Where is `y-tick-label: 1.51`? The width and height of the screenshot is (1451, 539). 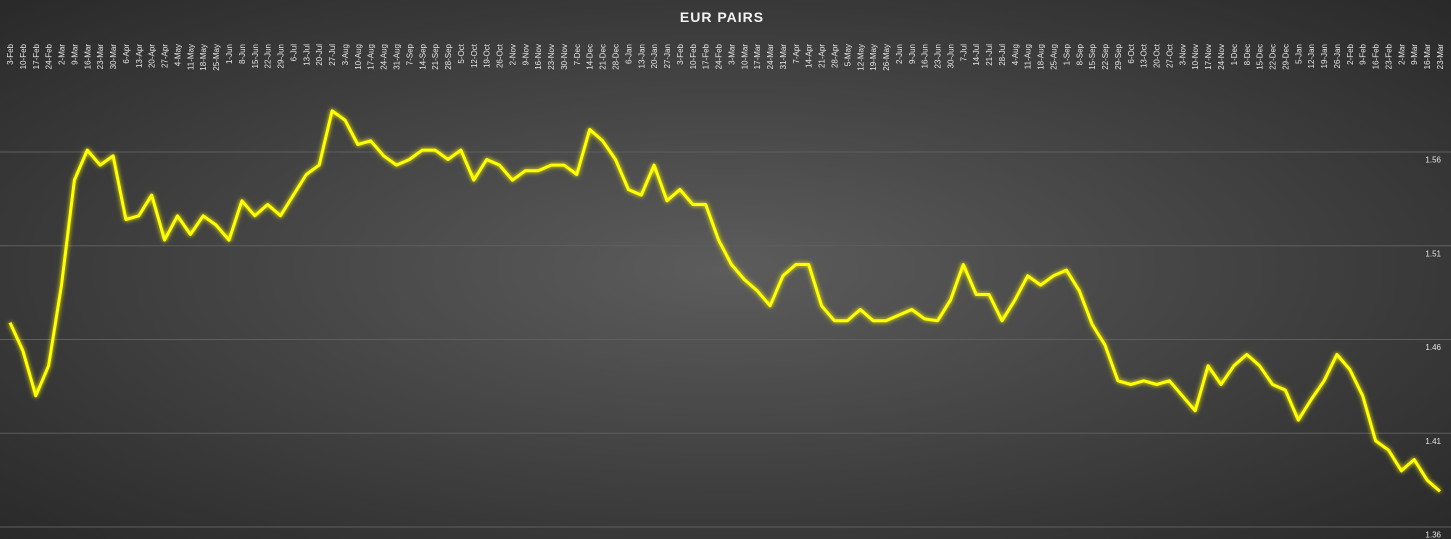
y-tick-label: 1.51 is located at coordinates (1433, 253).